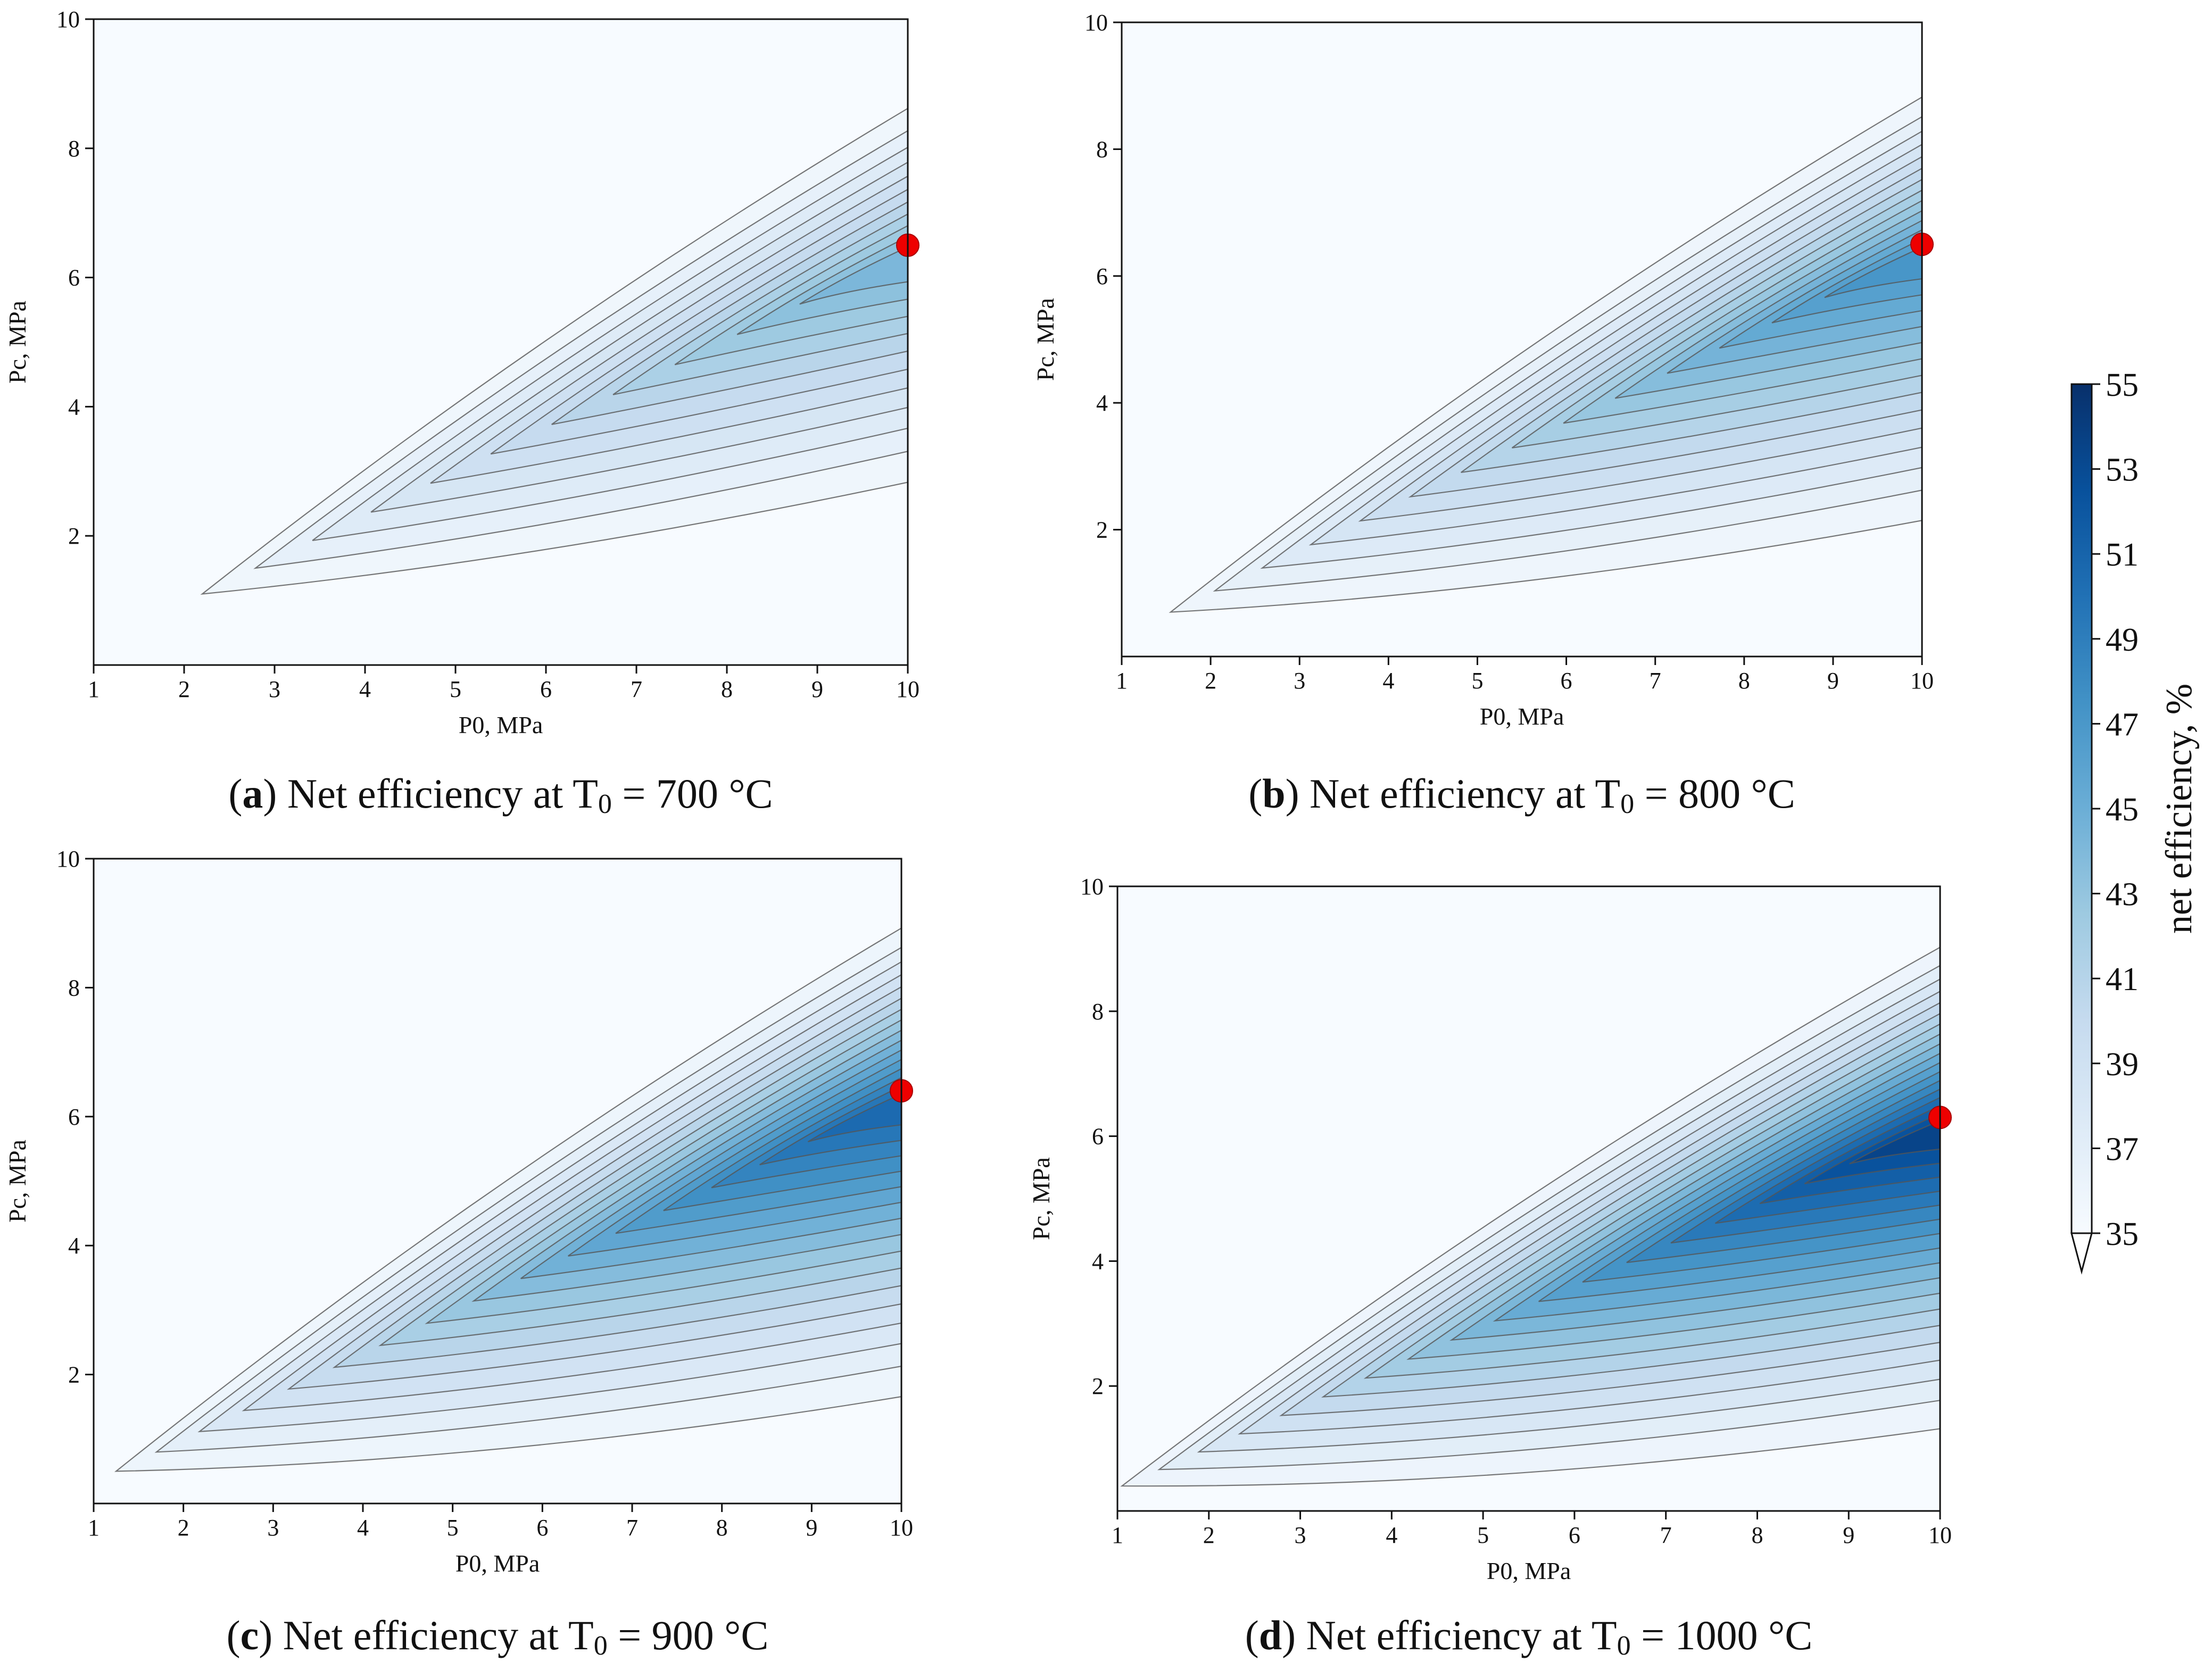 The image size is (2212, 1678). What do you see at coordinates (2122, 1064) in the screenshot?
I see `colorbar-tick-label: 39` at bounding box center [2122, 1064].